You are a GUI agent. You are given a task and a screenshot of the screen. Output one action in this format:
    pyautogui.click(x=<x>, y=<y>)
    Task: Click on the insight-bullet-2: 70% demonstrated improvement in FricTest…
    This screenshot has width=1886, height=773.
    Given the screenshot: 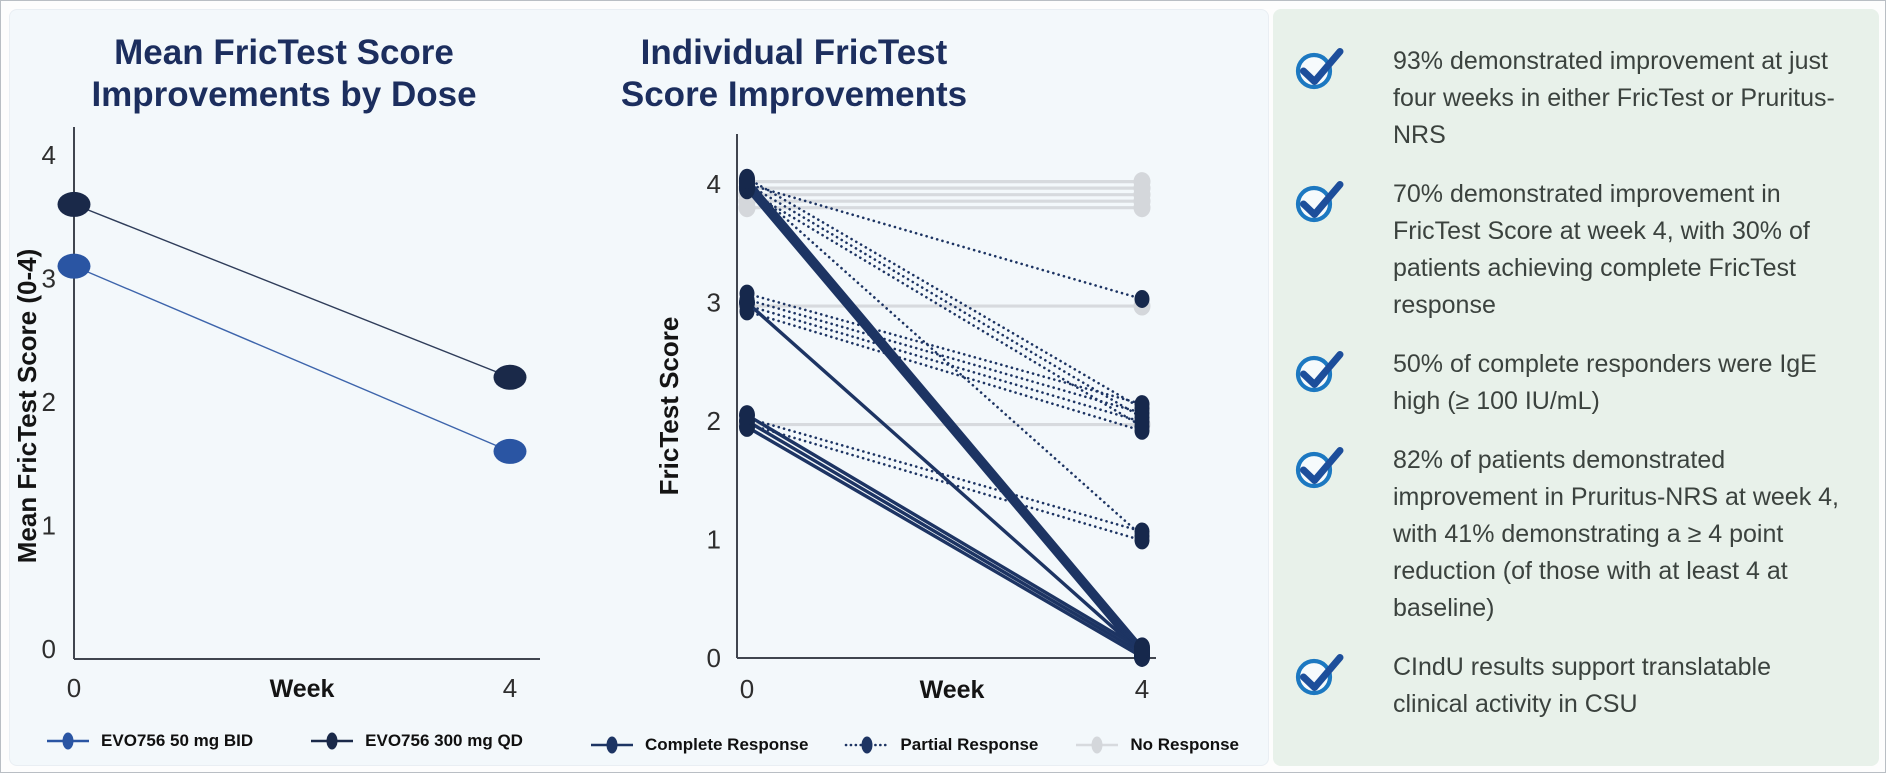 What is the action you would take?
    pyautogui.click(x=1574, y=250)
    